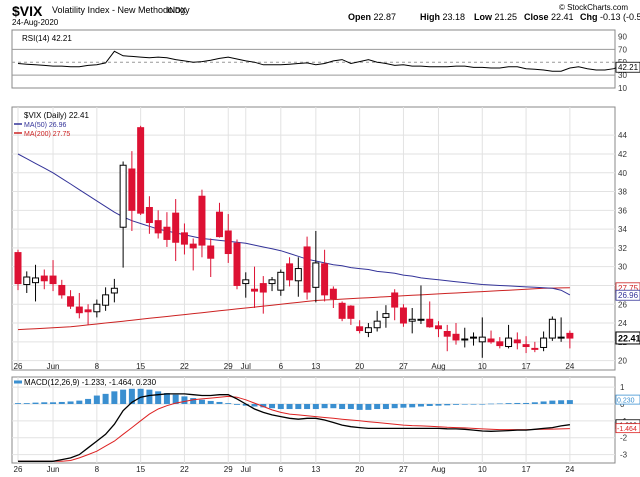  I want to click on rsi-panel: RSI(14) 42.21 907050301042.21, so click(325, 61).